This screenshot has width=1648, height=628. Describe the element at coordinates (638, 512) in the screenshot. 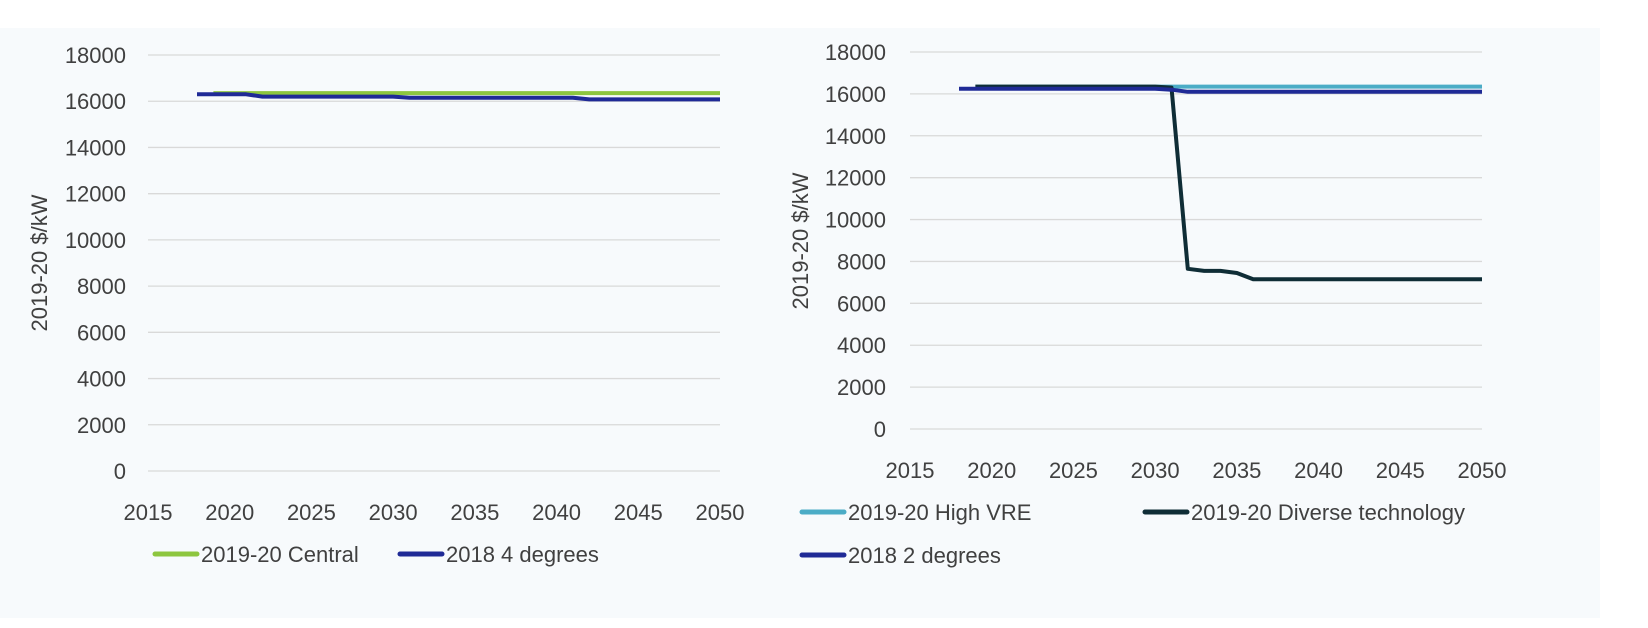

I see `chart1-x-tick-label-2045: 2045` at that location.